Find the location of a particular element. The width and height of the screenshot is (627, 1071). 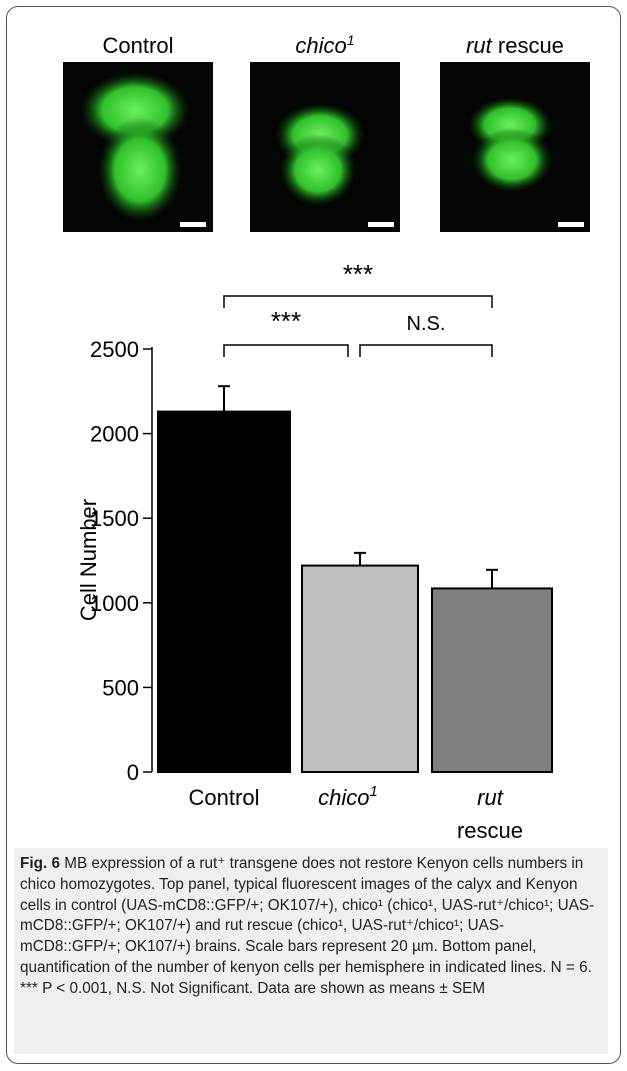

panel-label-word: rut is located at coordinates (479, 45).